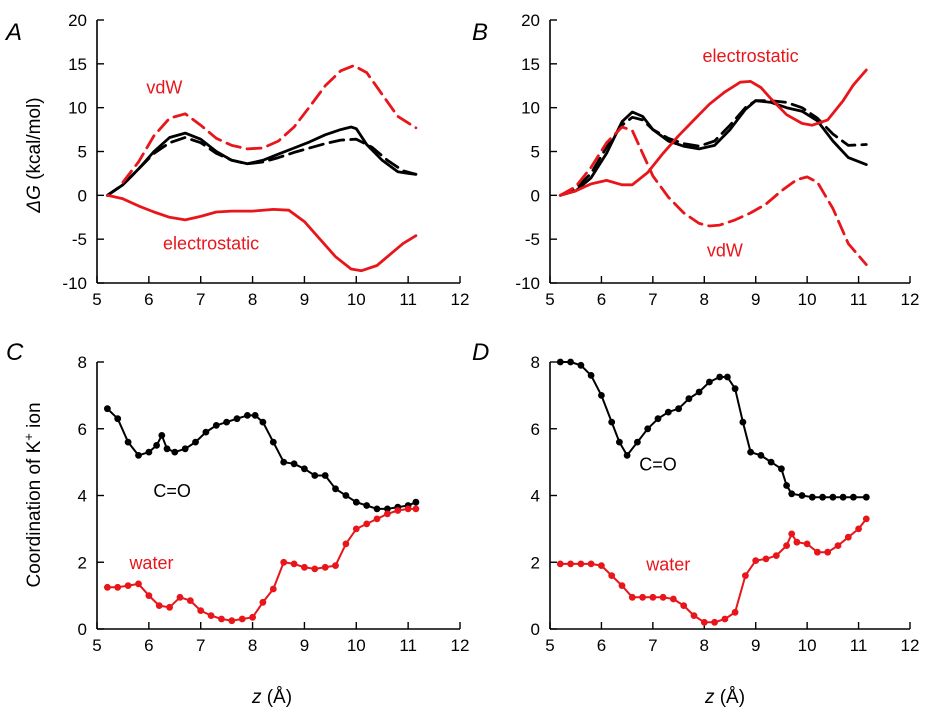 Image resolution: width=929 pixels, height=712 pixels. I want to click on y-tick-label: 0, so click(82, 629).